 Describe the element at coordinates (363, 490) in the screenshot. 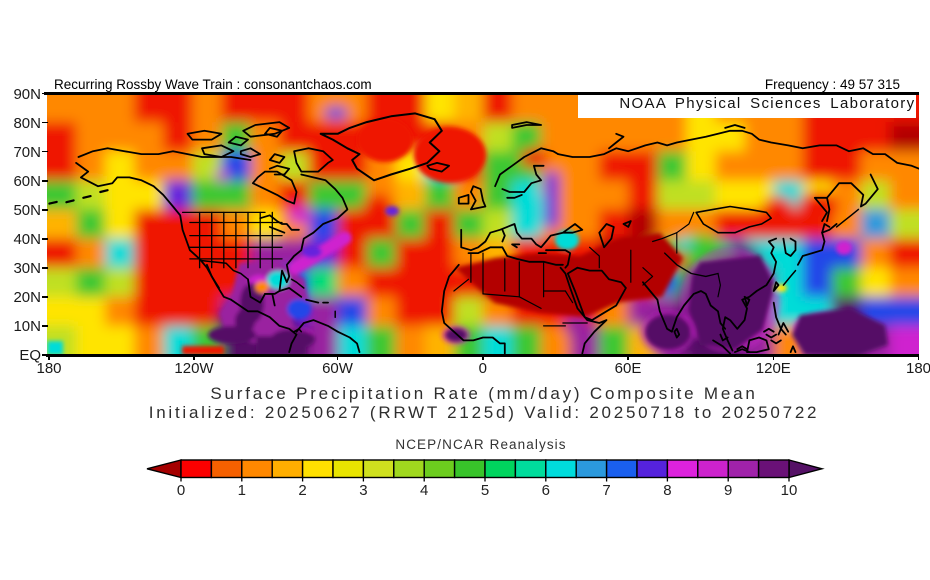

I see `svg-text: 3` at that location.